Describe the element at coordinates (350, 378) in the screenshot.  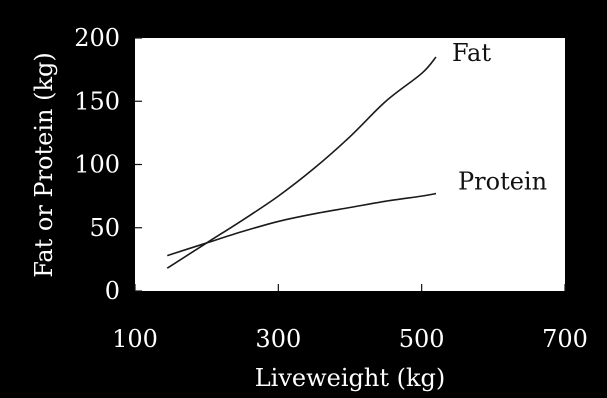
I see `x-axis-label: Liveweight (kg)` at that location.